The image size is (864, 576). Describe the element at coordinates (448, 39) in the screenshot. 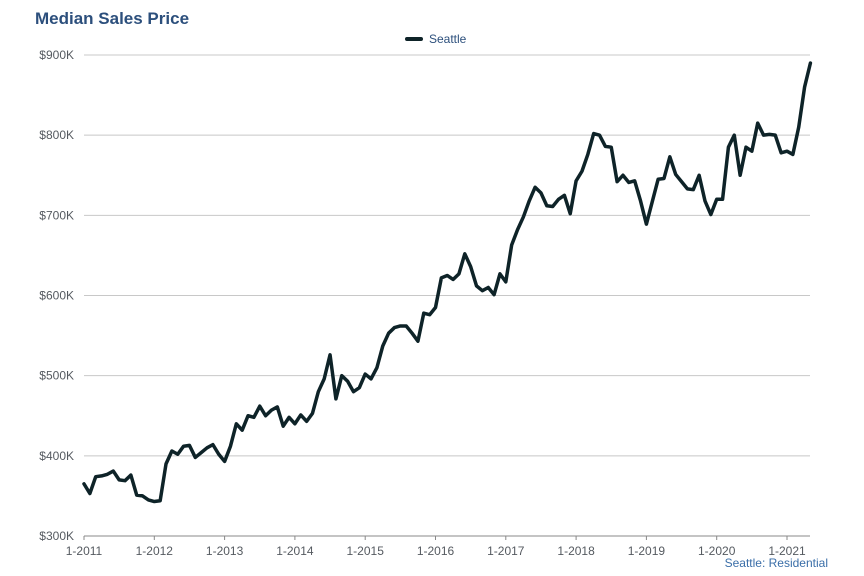

I see `legend-label-seattle: Seattle` at that location.